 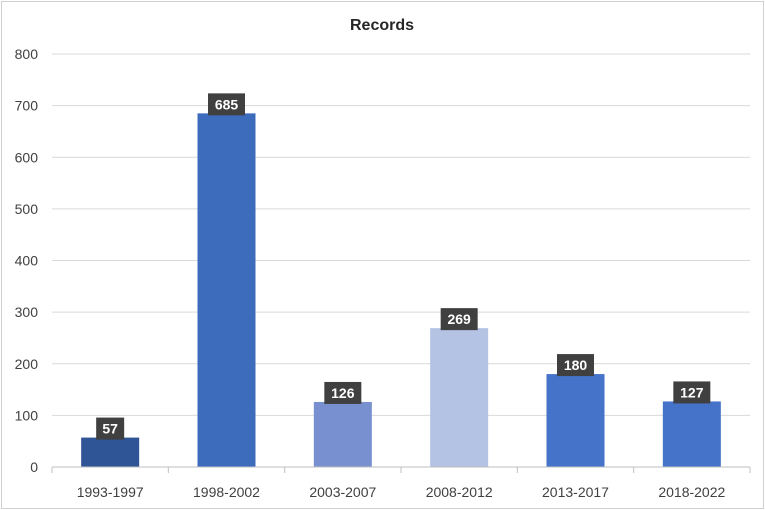 What do you see at coordinates (27, 312) in the screenshot?
I see `y-tick-label: 300` at bounding box center [27, 312].